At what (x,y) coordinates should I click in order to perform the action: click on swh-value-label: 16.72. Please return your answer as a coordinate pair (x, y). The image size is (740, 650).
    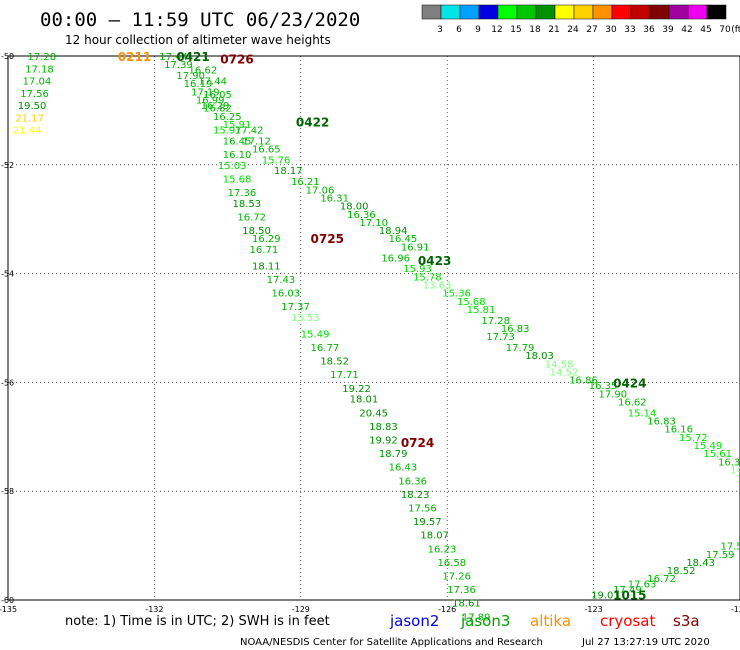
    Looking at the image, I should click on (251, 217).